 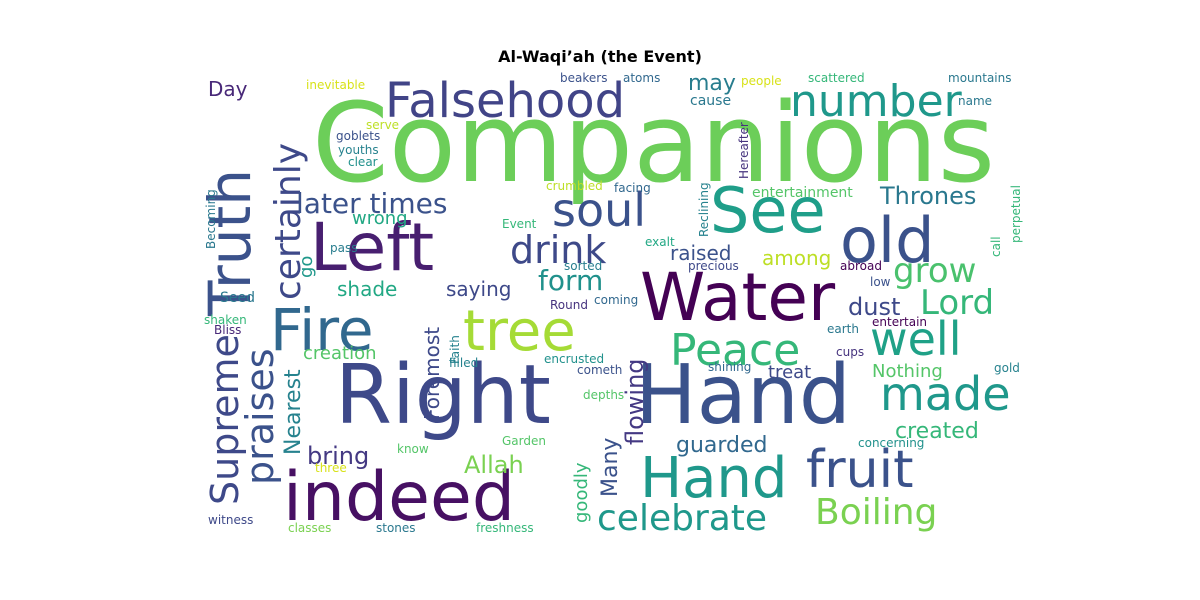 What do you see at coordinates (519, 331) in the screenshot?
I see `word-tree: tree` at bounding box center [519, 331].